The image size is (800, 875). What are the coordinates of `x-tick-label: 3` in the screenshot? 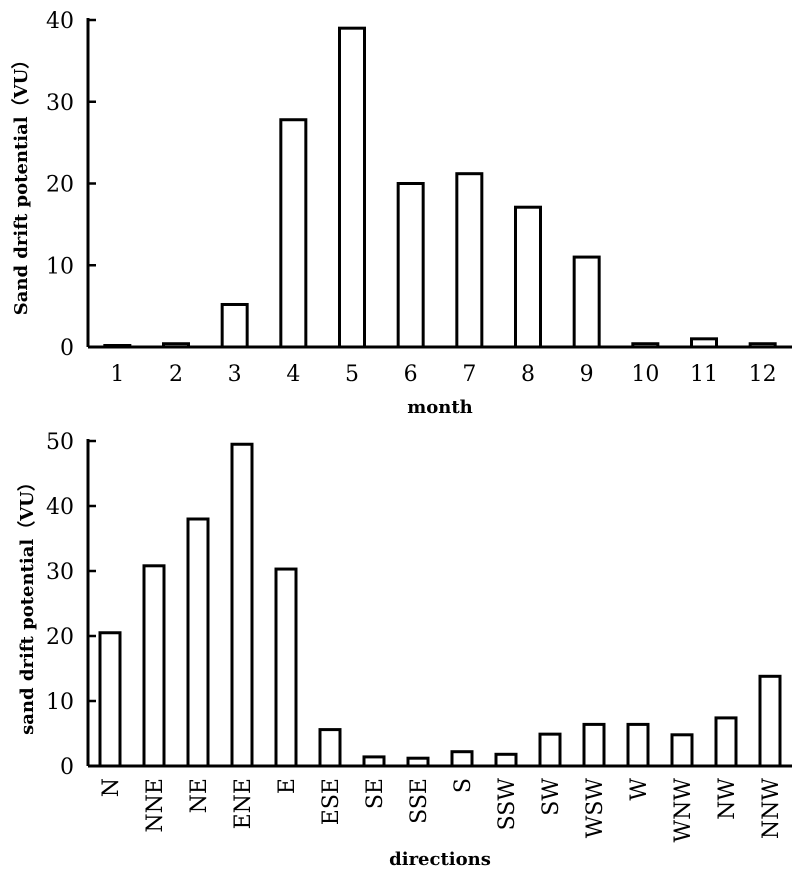 It's located at (235, 374).